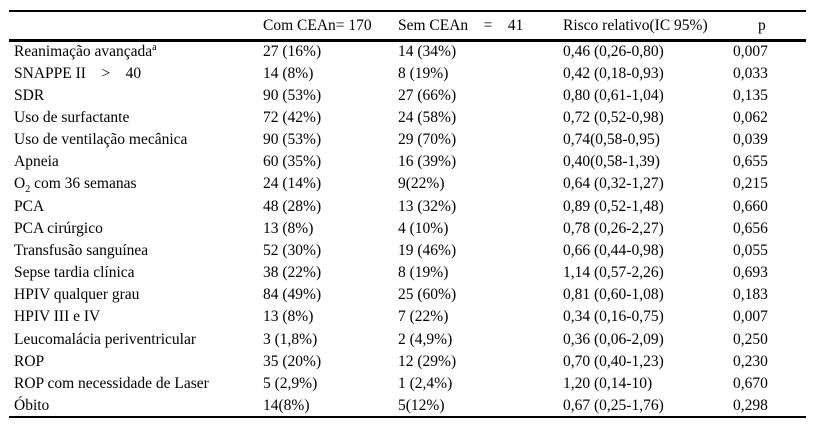 This screenshot has height=435, width=815. I want to click on cell-rr: 0,40(0,58-1,39), so click(611, 162).